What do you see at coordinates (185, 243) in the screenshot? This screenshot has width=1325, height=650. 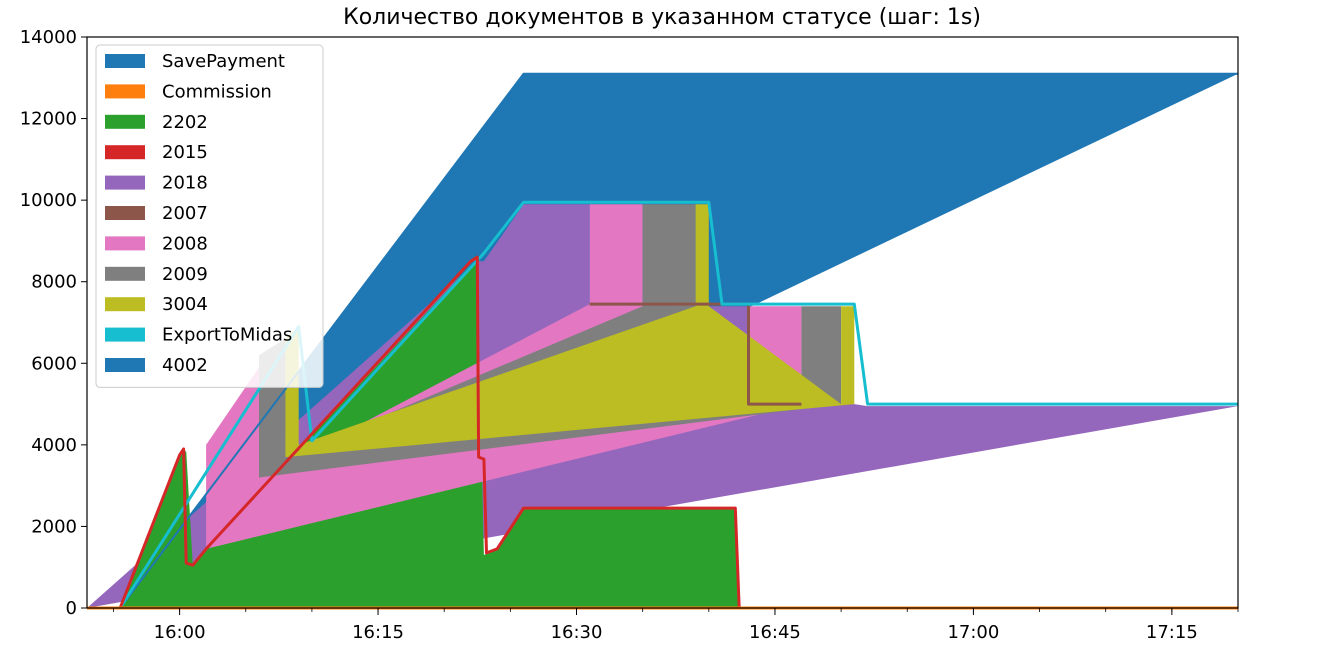 I see `legend-label: 2008` at bounding box center [185, 243].